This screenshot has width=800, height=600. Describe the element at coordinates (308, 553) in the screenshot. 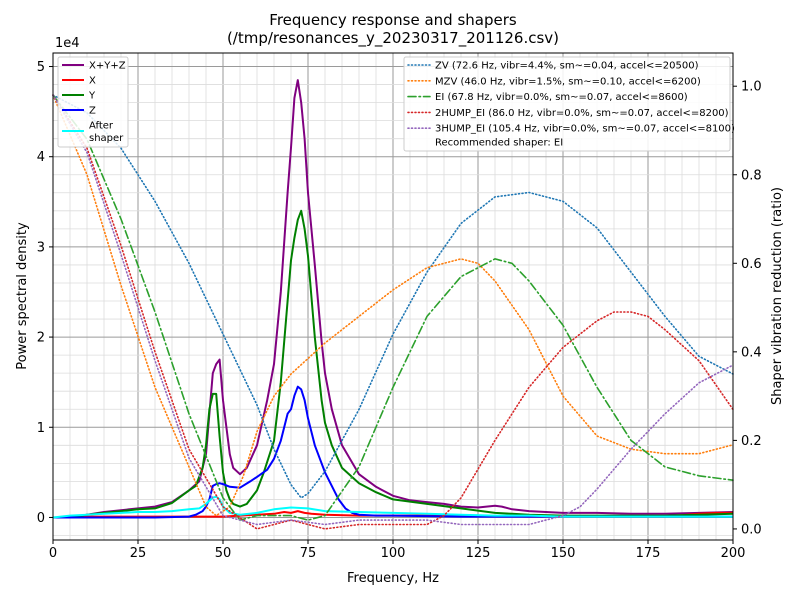

I see `x-tick-label: 75` at that location.